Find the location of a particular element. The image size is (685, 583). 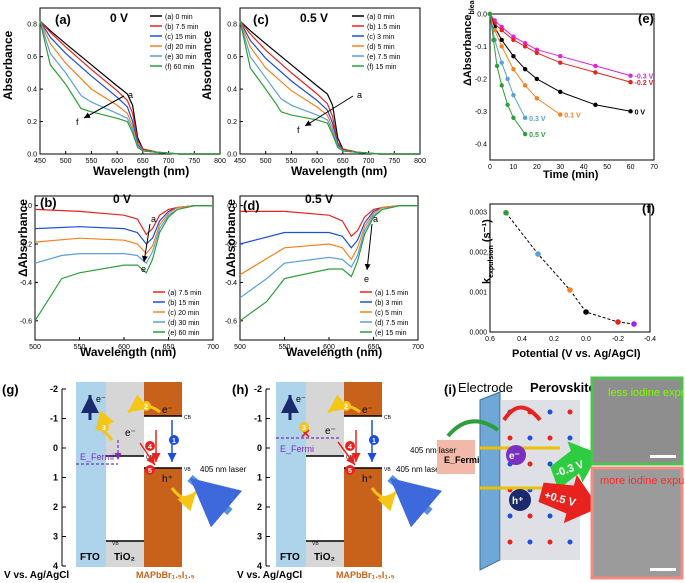

panel-b-ann-a: a is located at coordinates (153, 219).